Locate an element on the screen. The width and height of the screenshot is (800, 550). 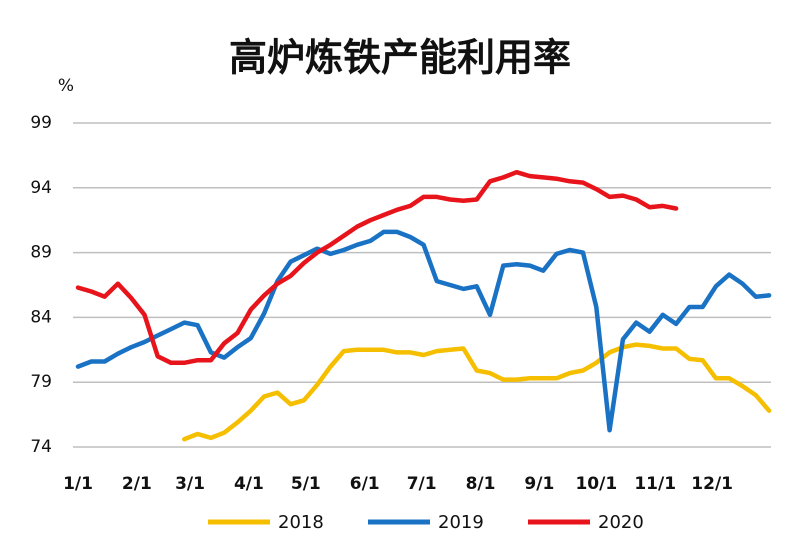
legend-label: 2020 is located at coordinates (621, 522).